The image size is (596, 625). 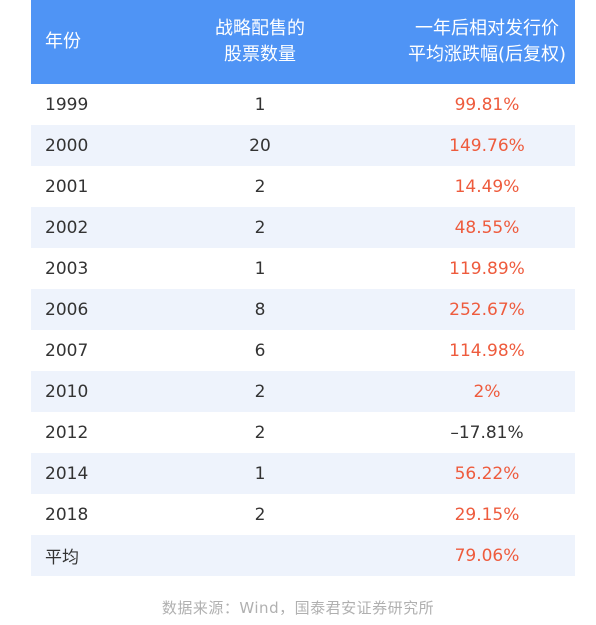 I want to click on average-row: 平均 79.06%, so click(x=303, y=555).